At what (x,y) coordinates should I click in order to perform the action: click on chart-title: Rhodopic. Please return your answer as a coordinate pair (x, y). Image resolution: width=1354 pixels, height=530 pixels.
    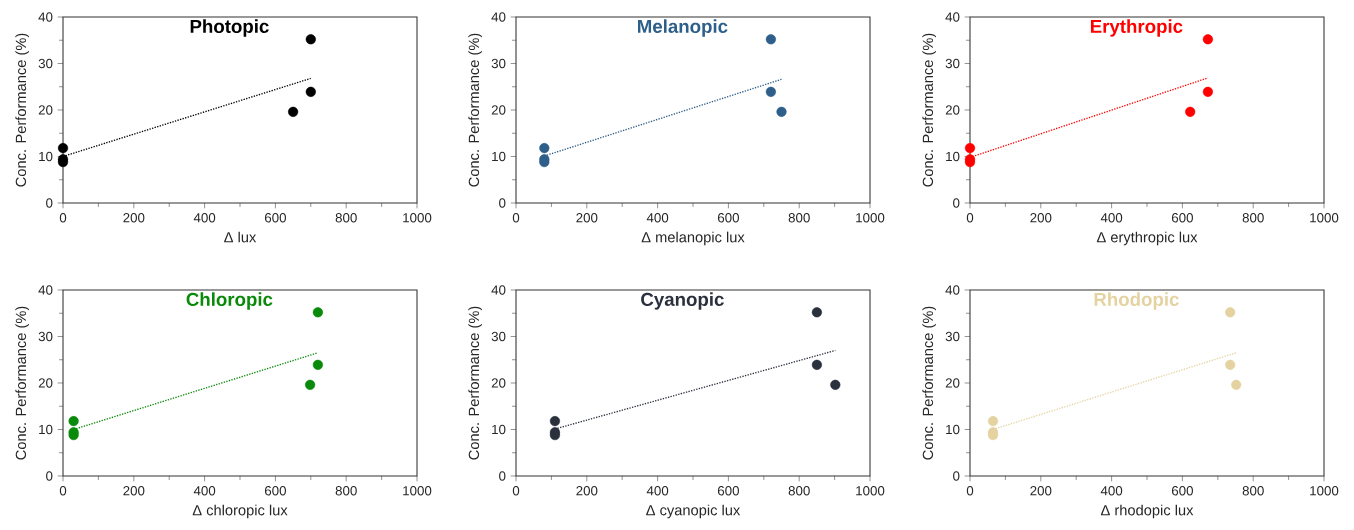
    Looking at the image, I should click on (1136, 301).